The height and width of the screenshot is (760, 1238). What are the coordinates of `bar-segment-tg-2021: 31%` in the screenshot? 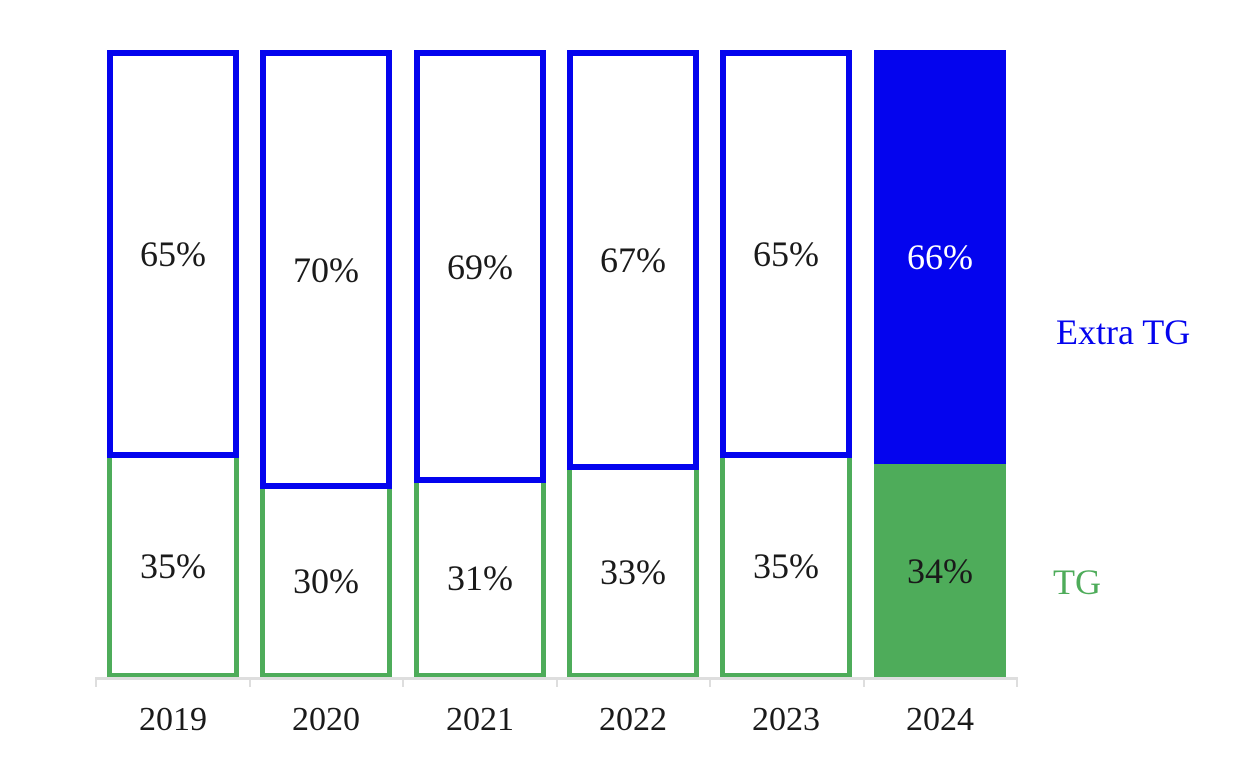 It's located at (480, 580).